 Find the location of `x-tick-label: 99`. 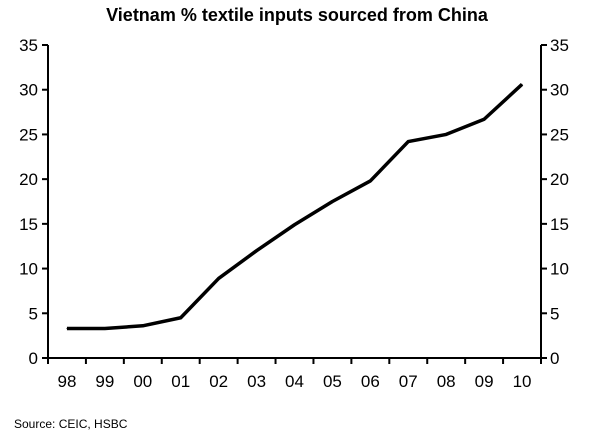

x-tick-label: 99 is located at coordinates (104, 381).